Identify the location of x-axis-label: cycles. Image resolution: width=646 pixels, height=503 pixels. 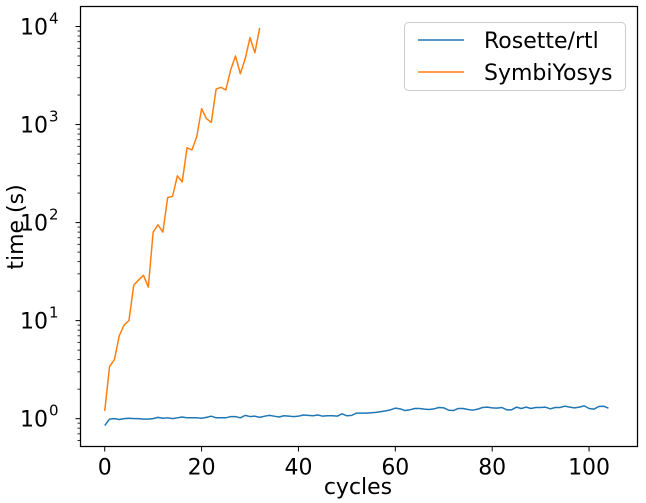
(358, 487).